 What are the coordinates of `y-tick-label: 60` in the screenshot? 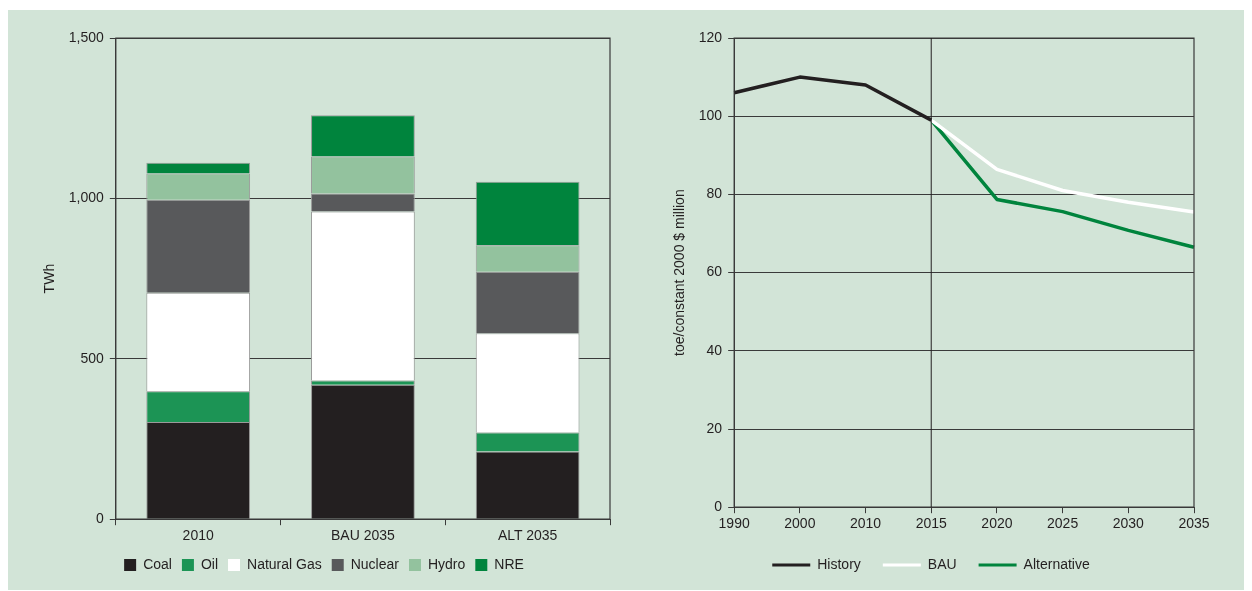 It's located at (714, 271).